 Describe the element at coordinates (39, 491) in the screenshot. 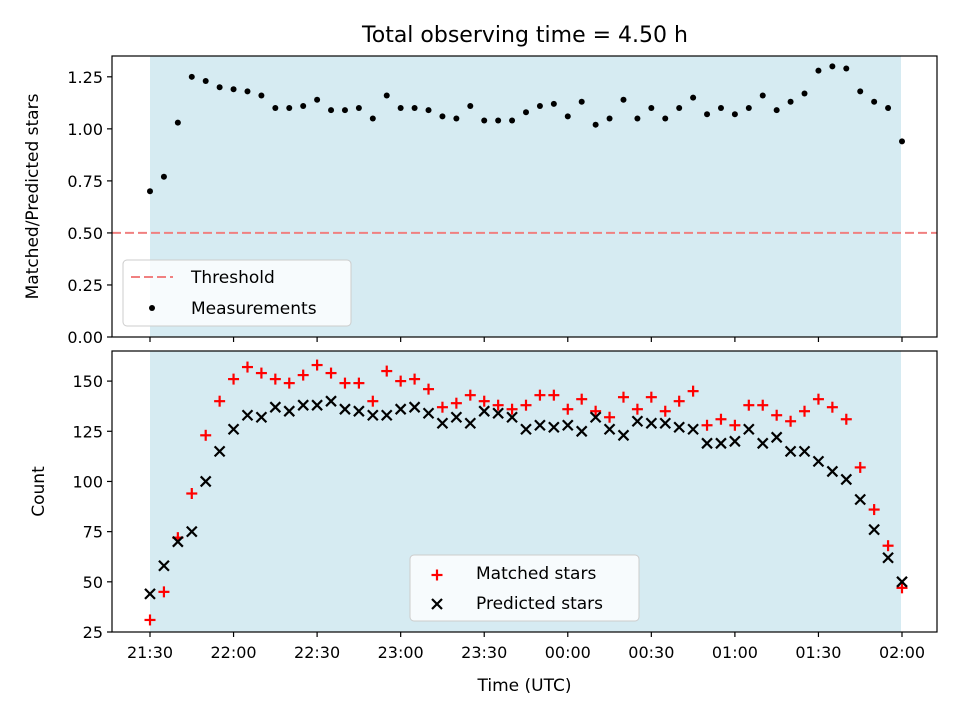

I see `y-axis-label: Count` at that location.